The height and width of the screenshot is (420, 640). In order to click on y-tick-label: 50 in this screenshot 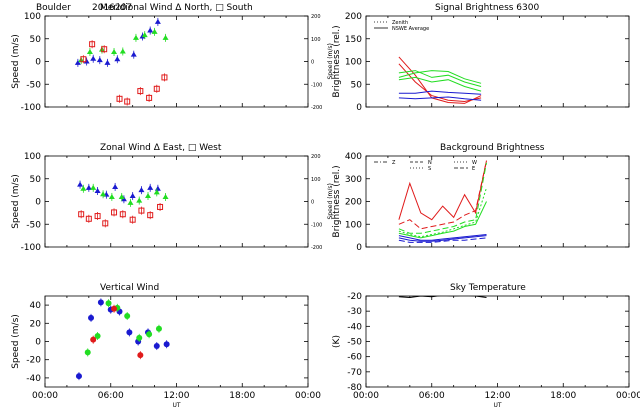, I will do `click(36, 40)`.